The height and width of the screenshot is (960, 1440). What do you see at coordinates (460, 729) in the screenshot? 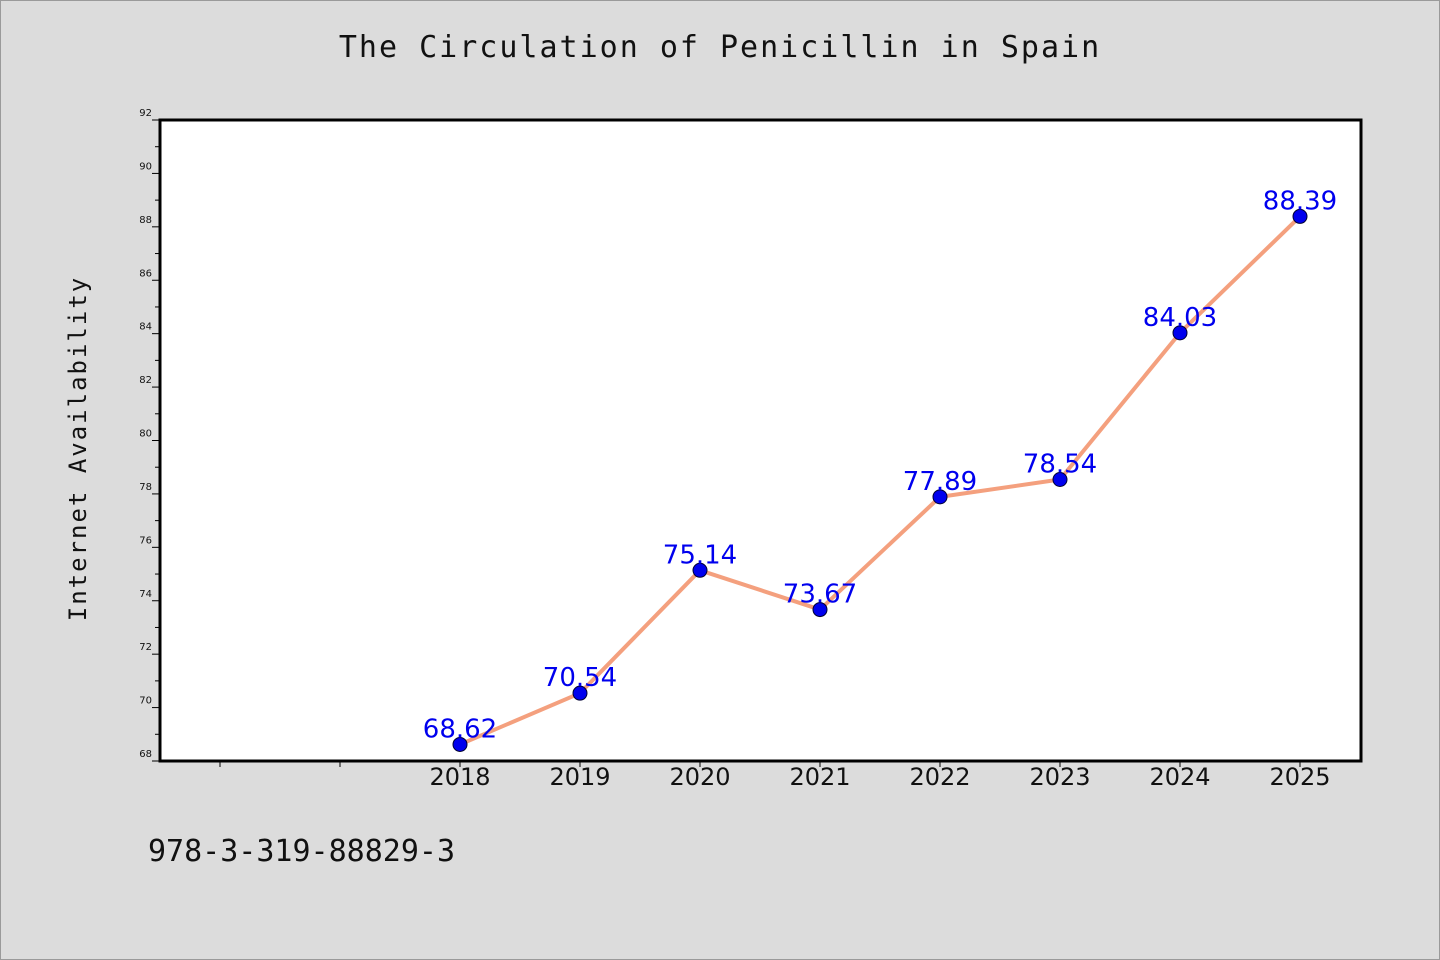
I see `data-label: 68.62` at bounding box center [460, 729].